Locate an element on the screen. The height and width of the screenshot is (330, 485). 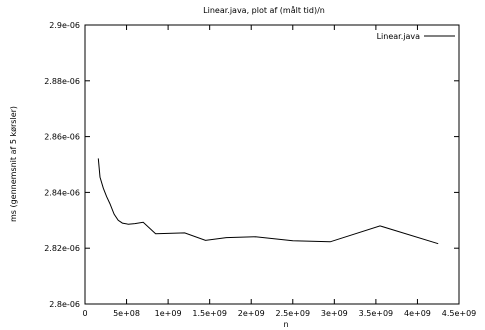
chart-title: Linear.java, plot af (målt tid)/n is located at coordinates (264, 10).